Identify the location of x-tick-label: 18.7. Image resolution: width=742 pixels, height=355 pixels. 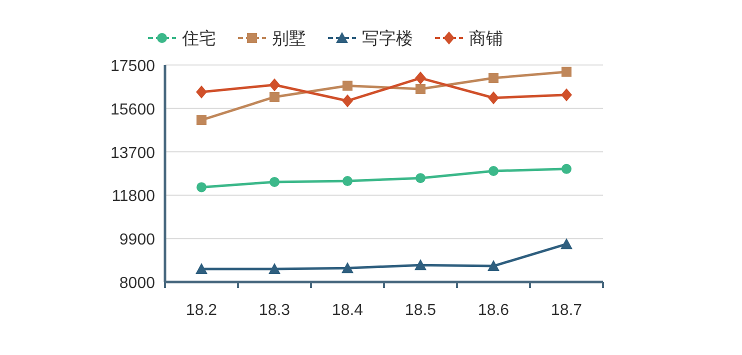
(566, 310).